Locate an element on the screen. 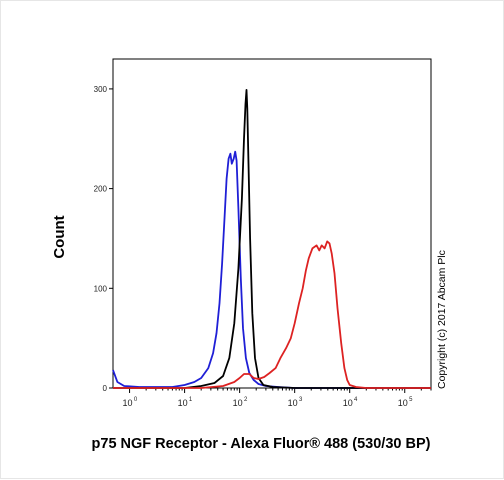 This screenshot has width=504, height=480. y-tick-label: 200 is located at coordinates (101, 189).